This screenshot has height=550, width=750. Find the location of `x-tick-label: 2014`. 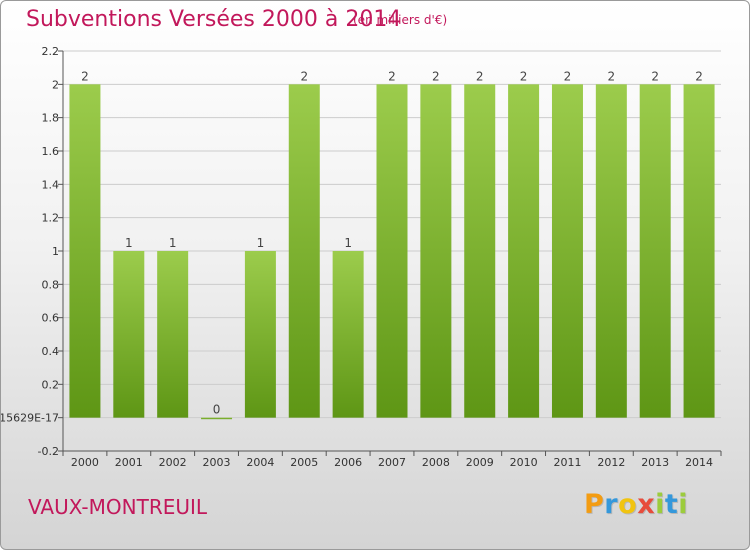

x-tick-label: 2014 is located at coordinates (699, 462).